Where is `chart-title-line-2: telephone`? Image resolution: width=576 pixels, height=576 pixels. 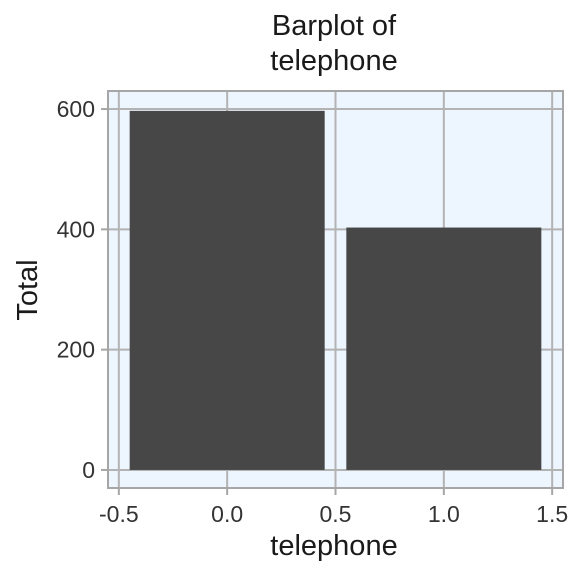 chart-title-line-2: telephone is located at coordinates (333, 61).